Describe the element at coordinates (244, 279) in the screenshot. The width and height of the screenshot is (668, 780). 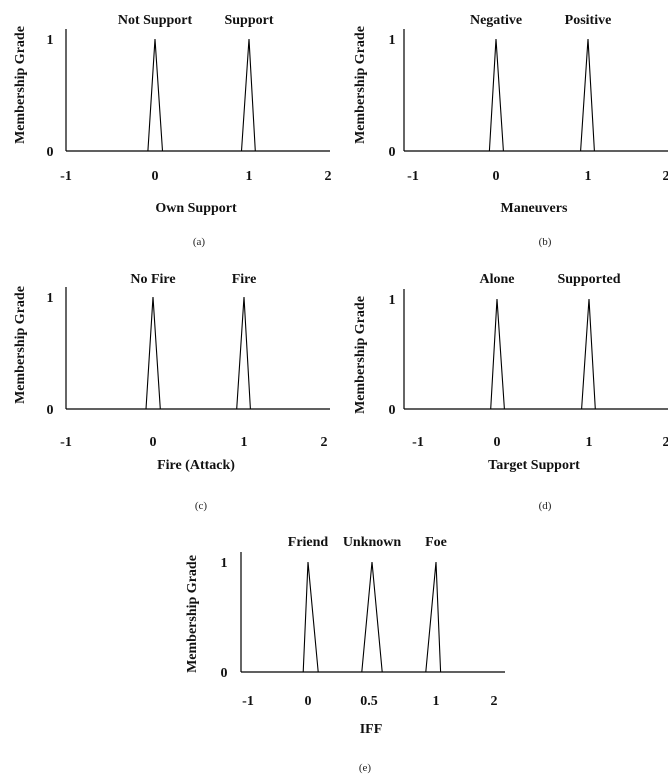
I see `series-label: Fire` at that location.